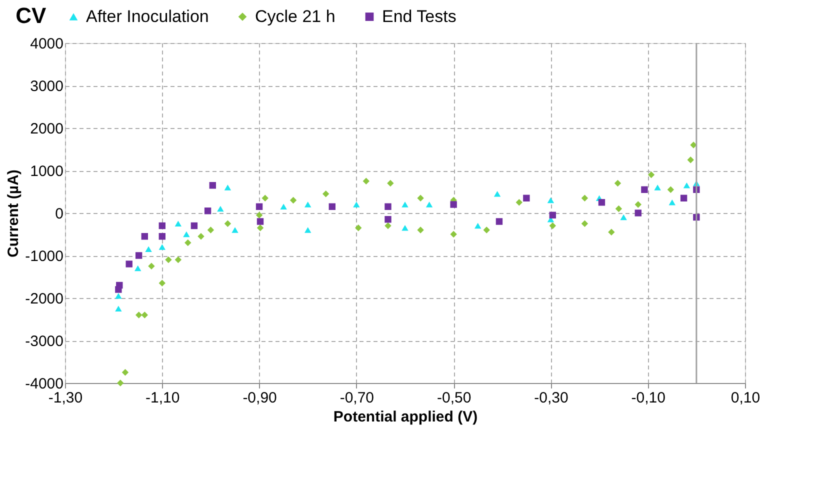 Image resolution: width=839 pixels, height=478 pixels. I want to click on x-tick-label: 0,10, so click(745, 398).